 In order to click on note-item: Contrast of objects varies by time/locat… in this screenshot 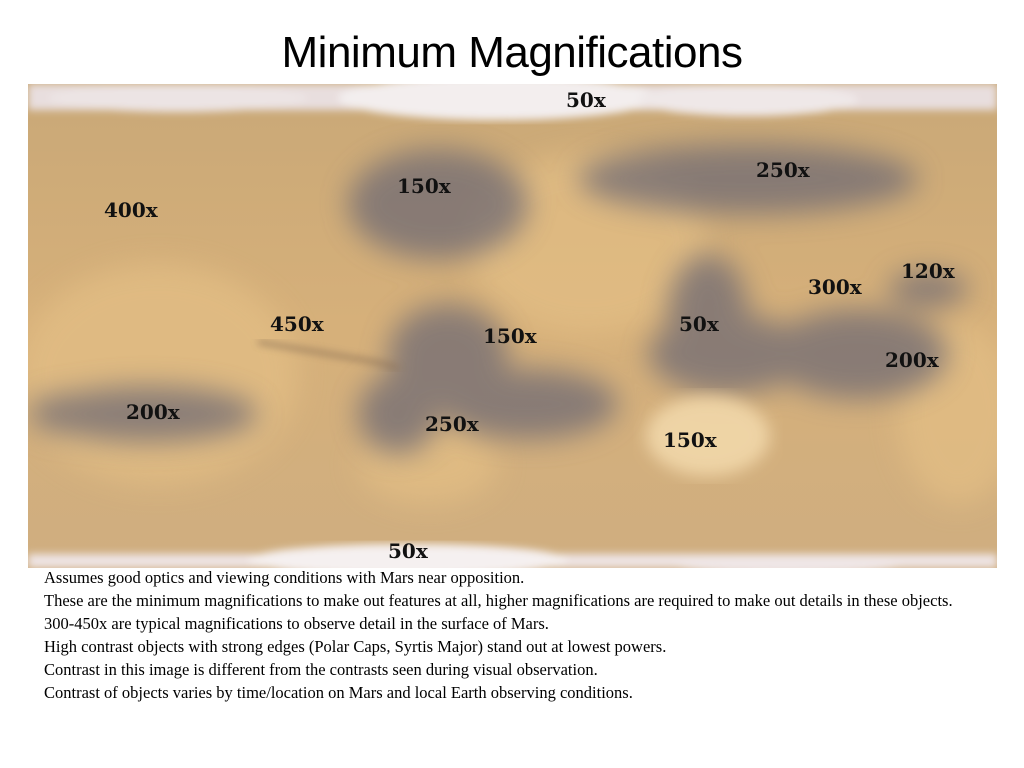, I will do `click(338, 692)`.